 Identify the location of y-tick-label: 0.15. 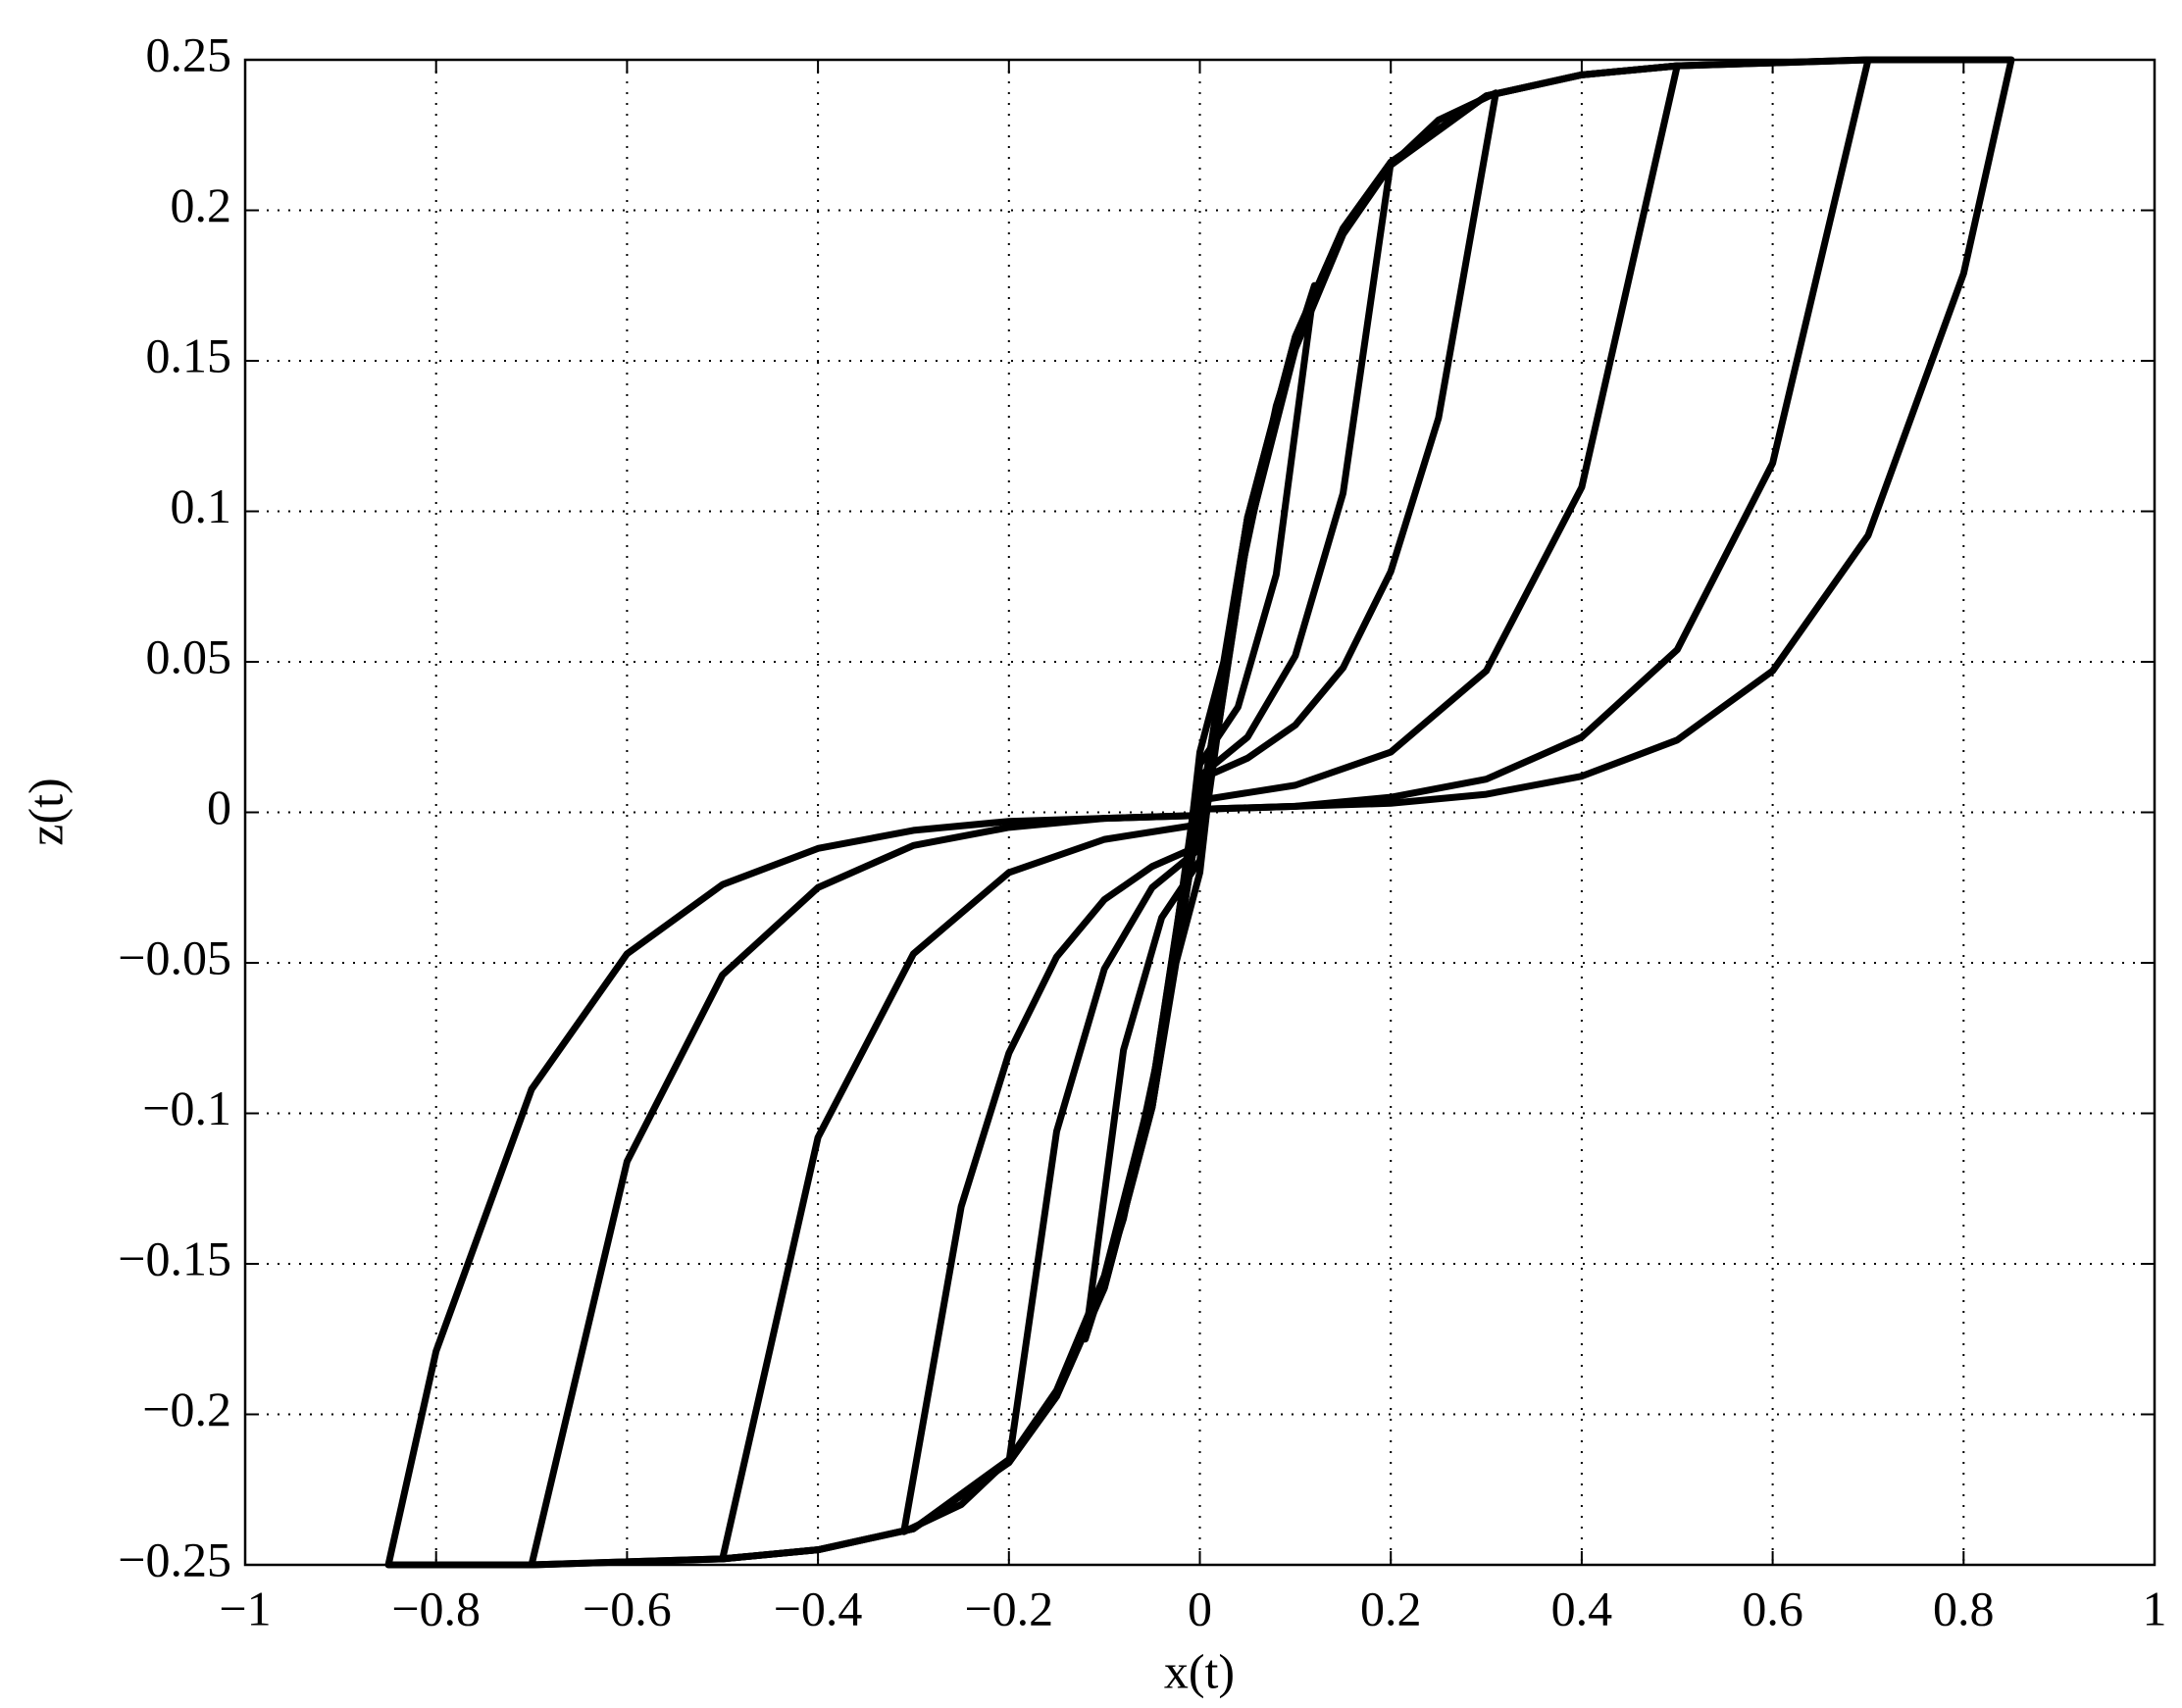
(189, 354).